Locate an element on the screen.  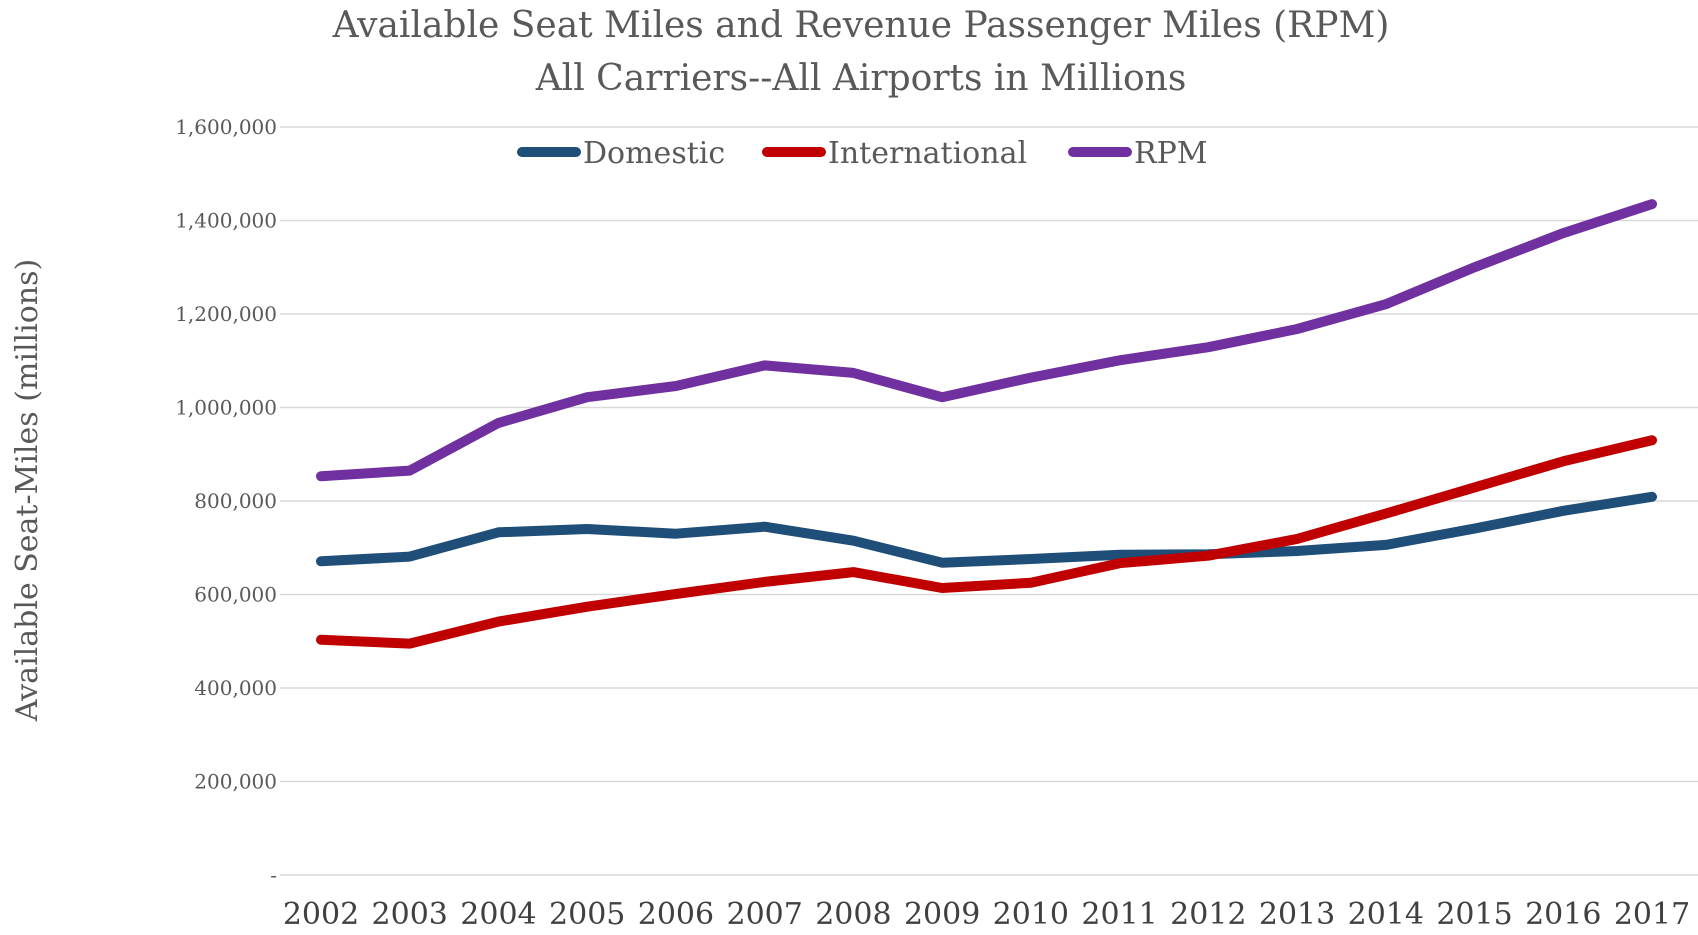
y-tick-label: - is located at coordinates (273, 875).